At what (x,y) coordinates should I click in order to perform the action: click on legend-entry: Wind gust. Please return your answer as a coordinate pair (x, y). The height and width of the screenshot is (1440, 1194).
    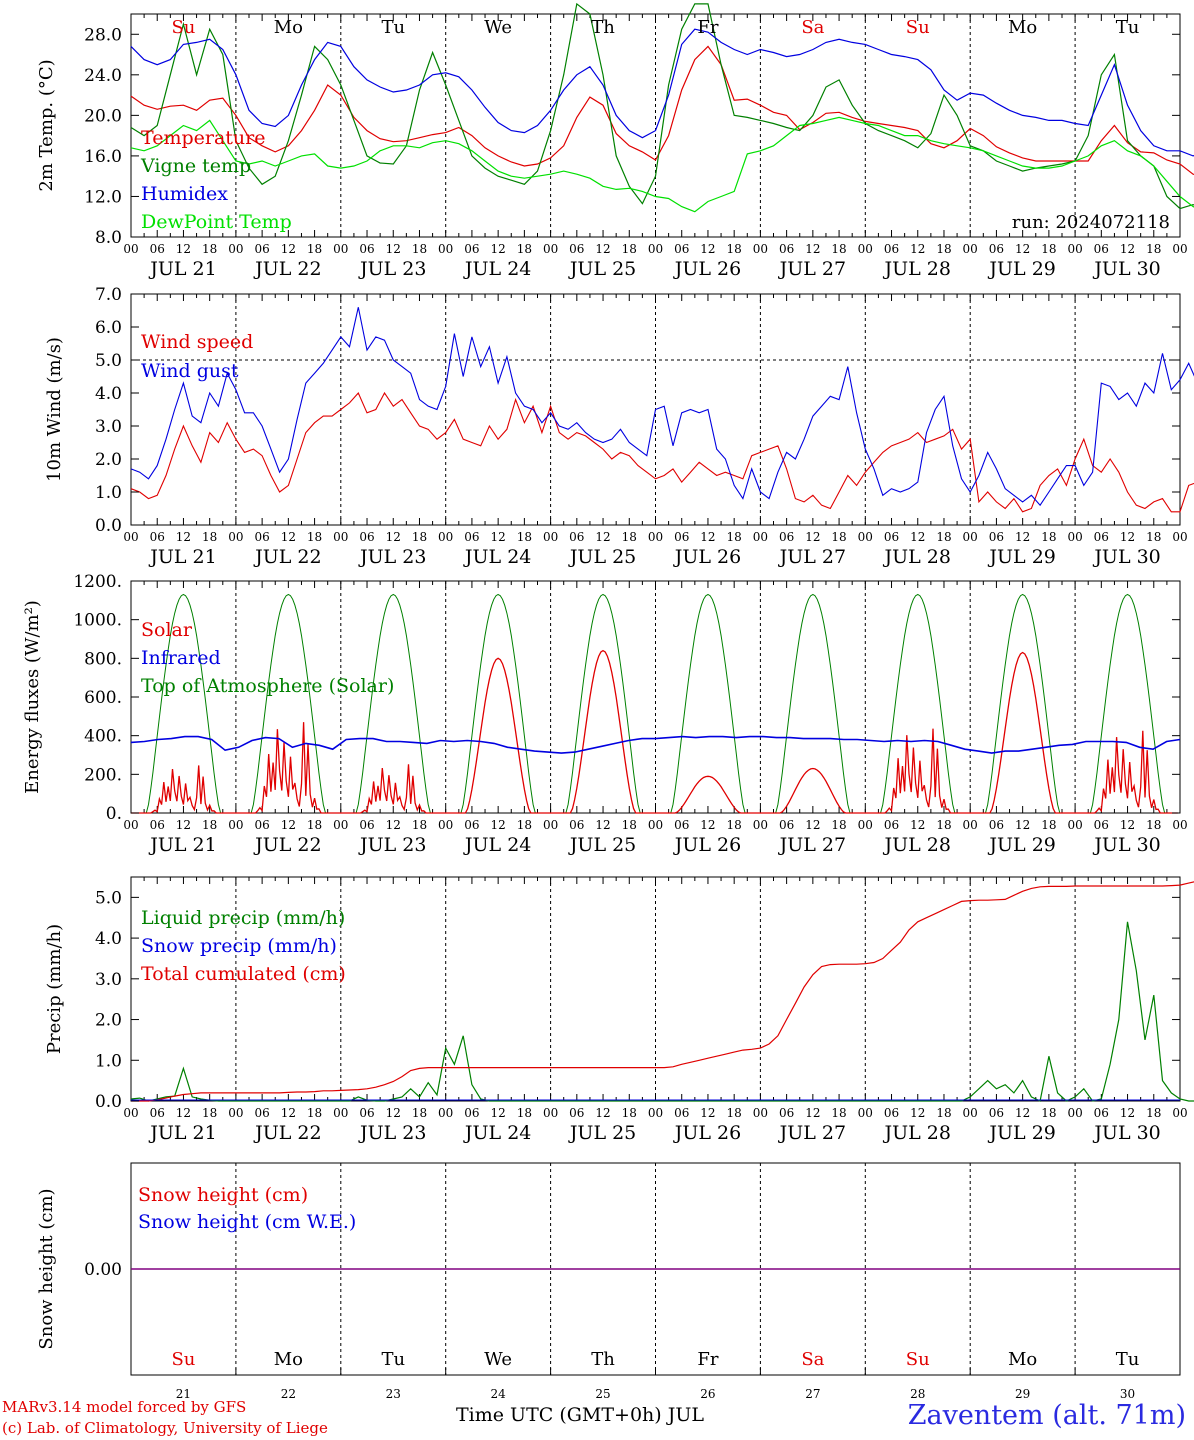
    Looking at the image, I should click on (190, 371).